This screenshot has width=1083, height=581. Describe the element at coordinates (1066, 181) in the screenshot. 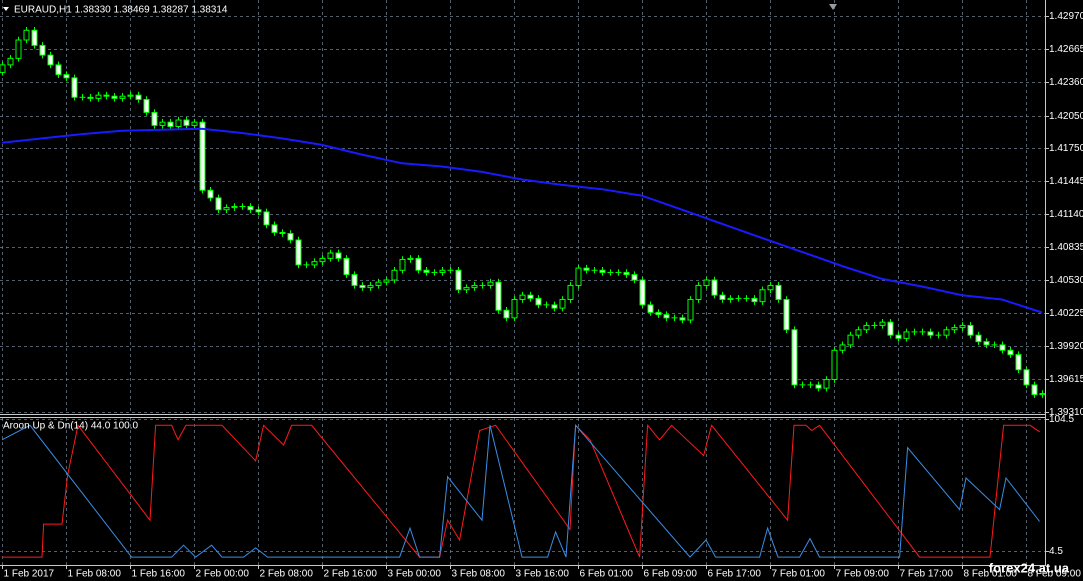

I see `y-tick-label: 1.41445` at that location.